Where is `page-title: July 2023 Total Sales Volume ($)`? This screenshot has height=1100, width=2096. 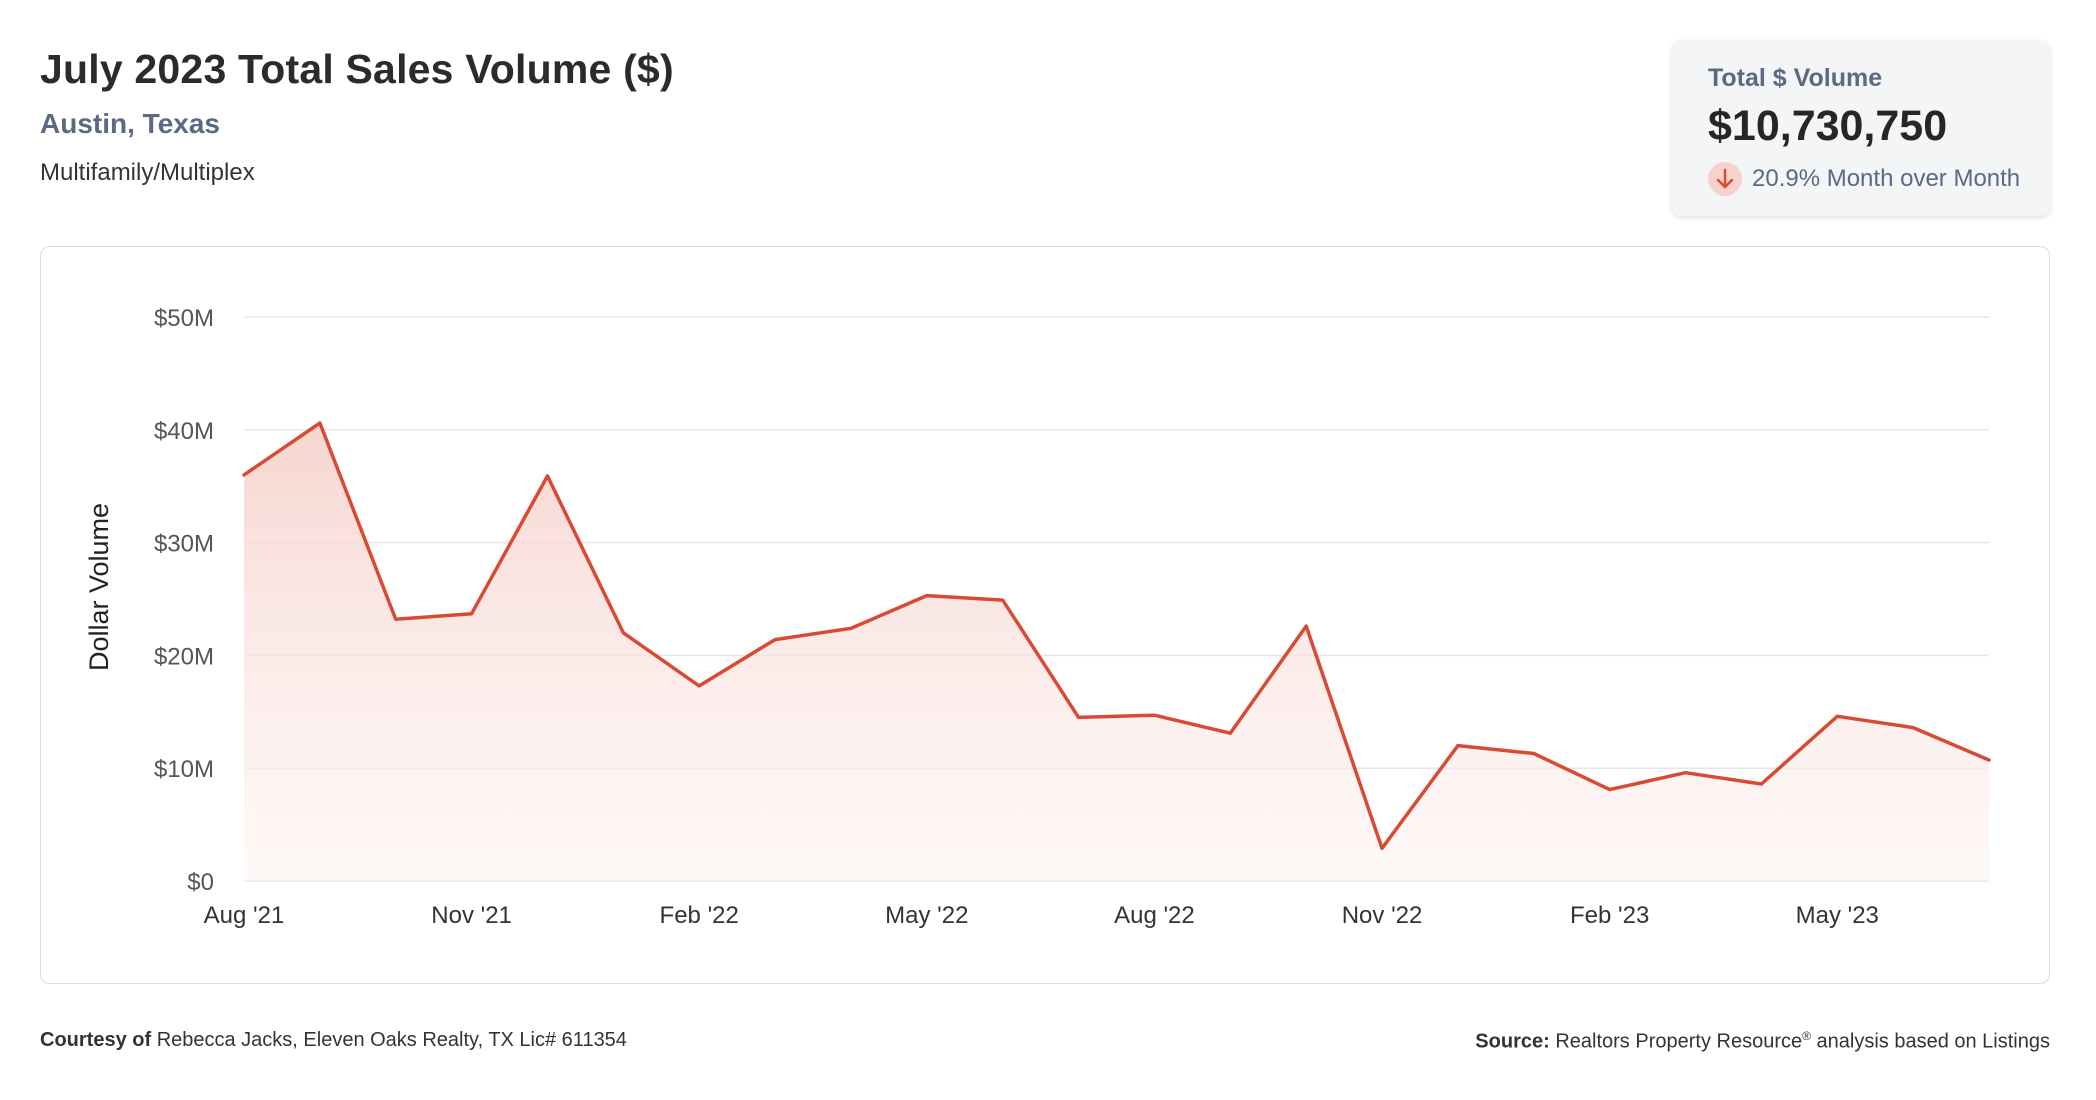
page-title: July 2023 Total Sales Volume ($) is located at coordinates (357, 69).